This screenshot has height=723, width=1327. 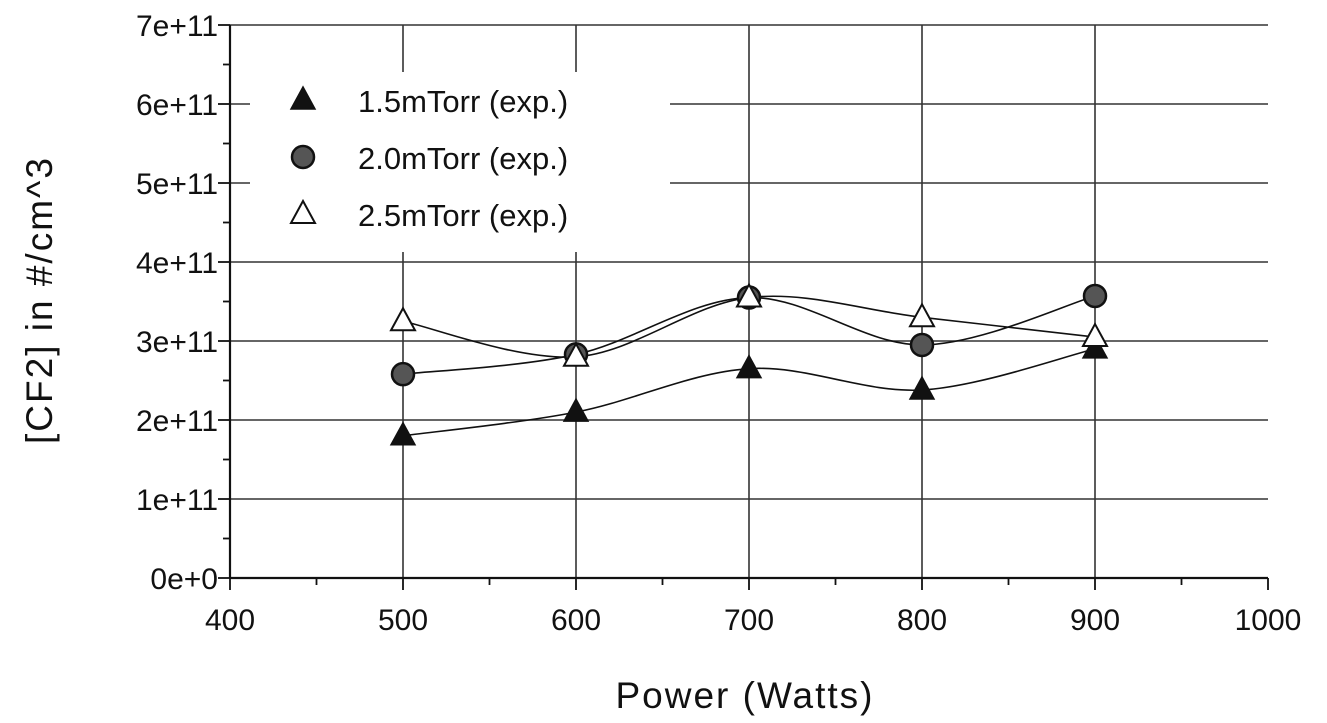 What do you see at coordinates (177, 26) in the screenshot?
I see `y-tick-label: 7e+11` at bounding box center [177, 26].